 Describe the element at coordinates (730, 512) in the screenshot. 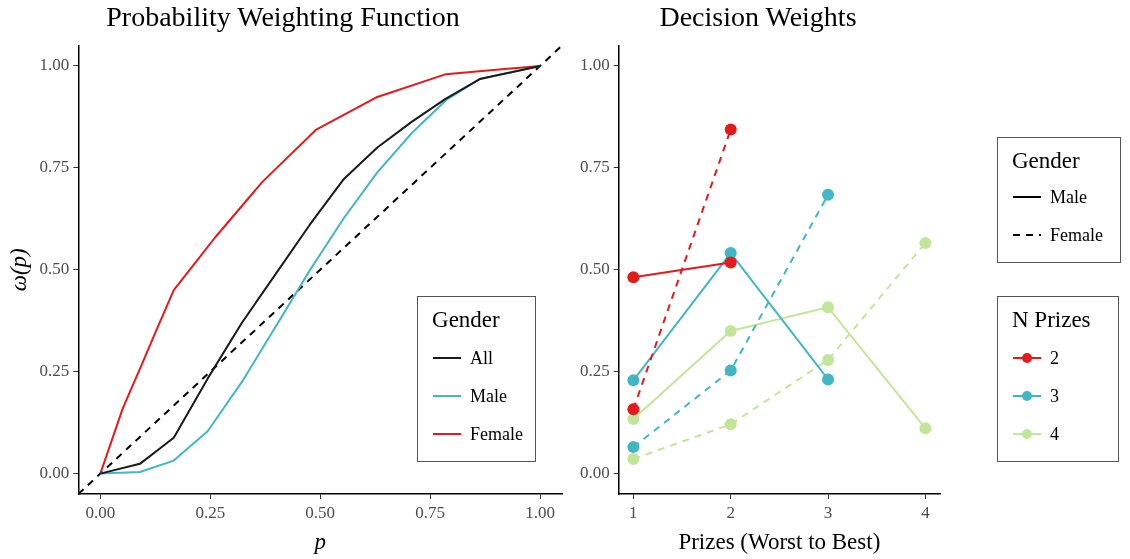

I see `x-tick-label: 2` at that location.